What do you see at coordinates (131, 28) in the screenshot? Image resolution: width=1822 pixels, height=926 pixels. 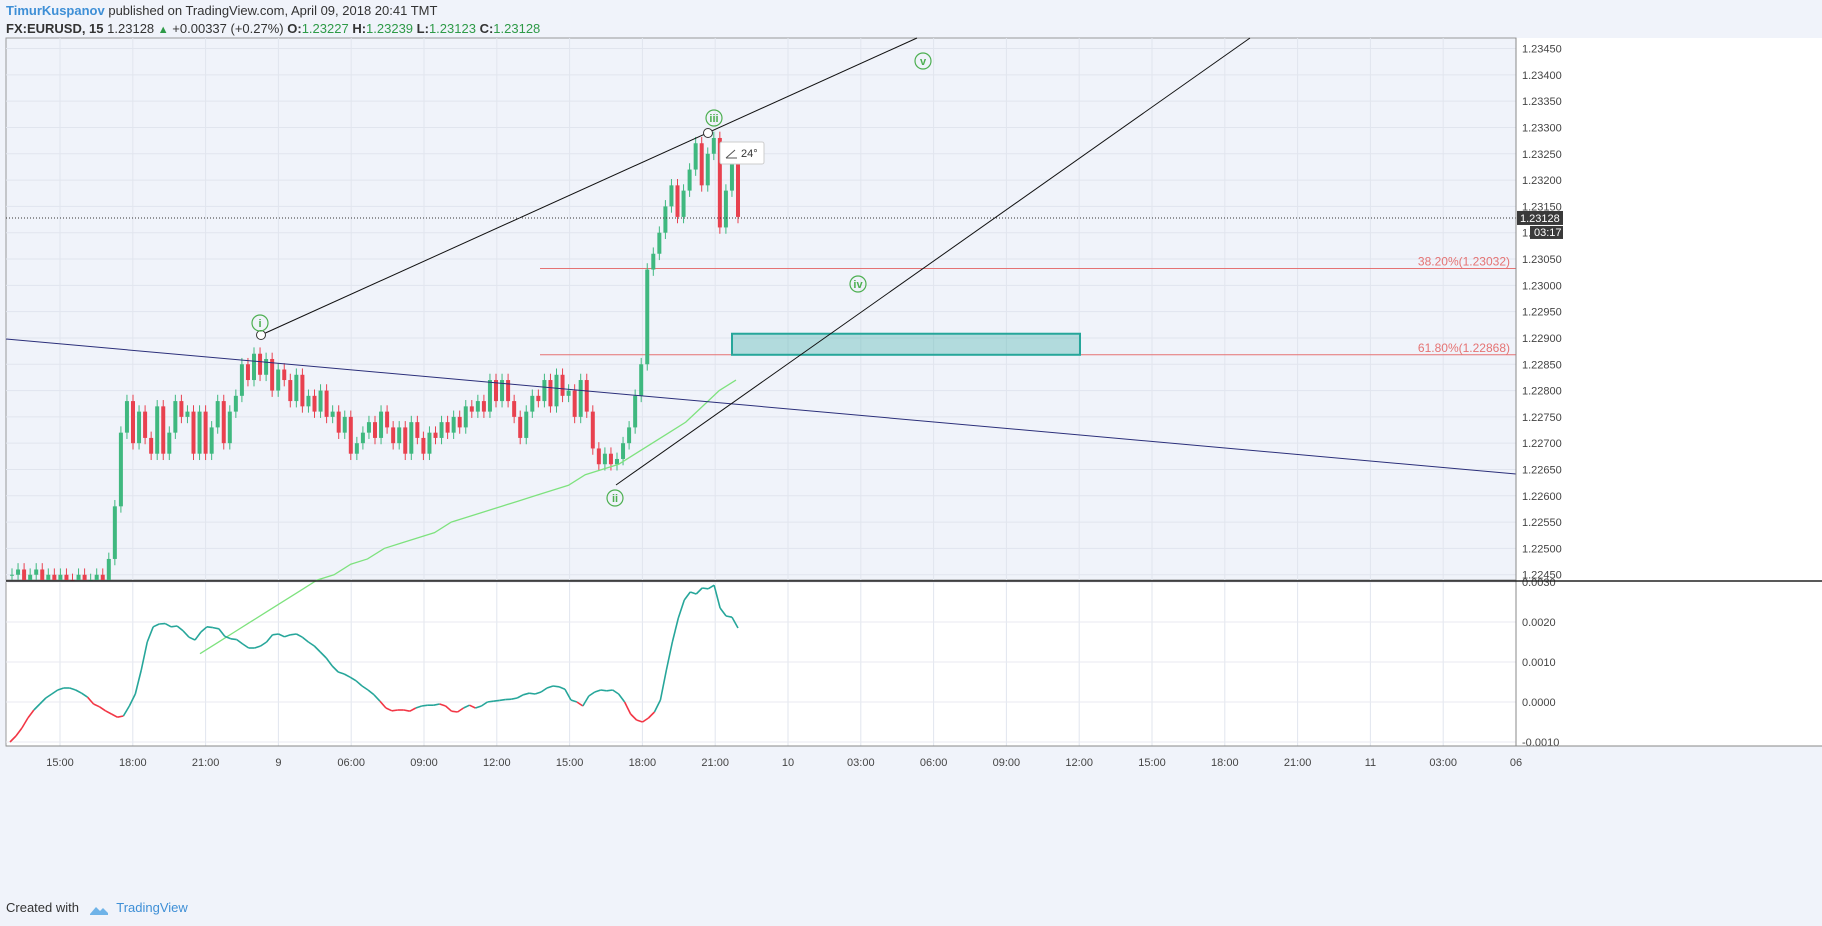 I see `last-price: 1.23128` at bounding box center [131, 28].